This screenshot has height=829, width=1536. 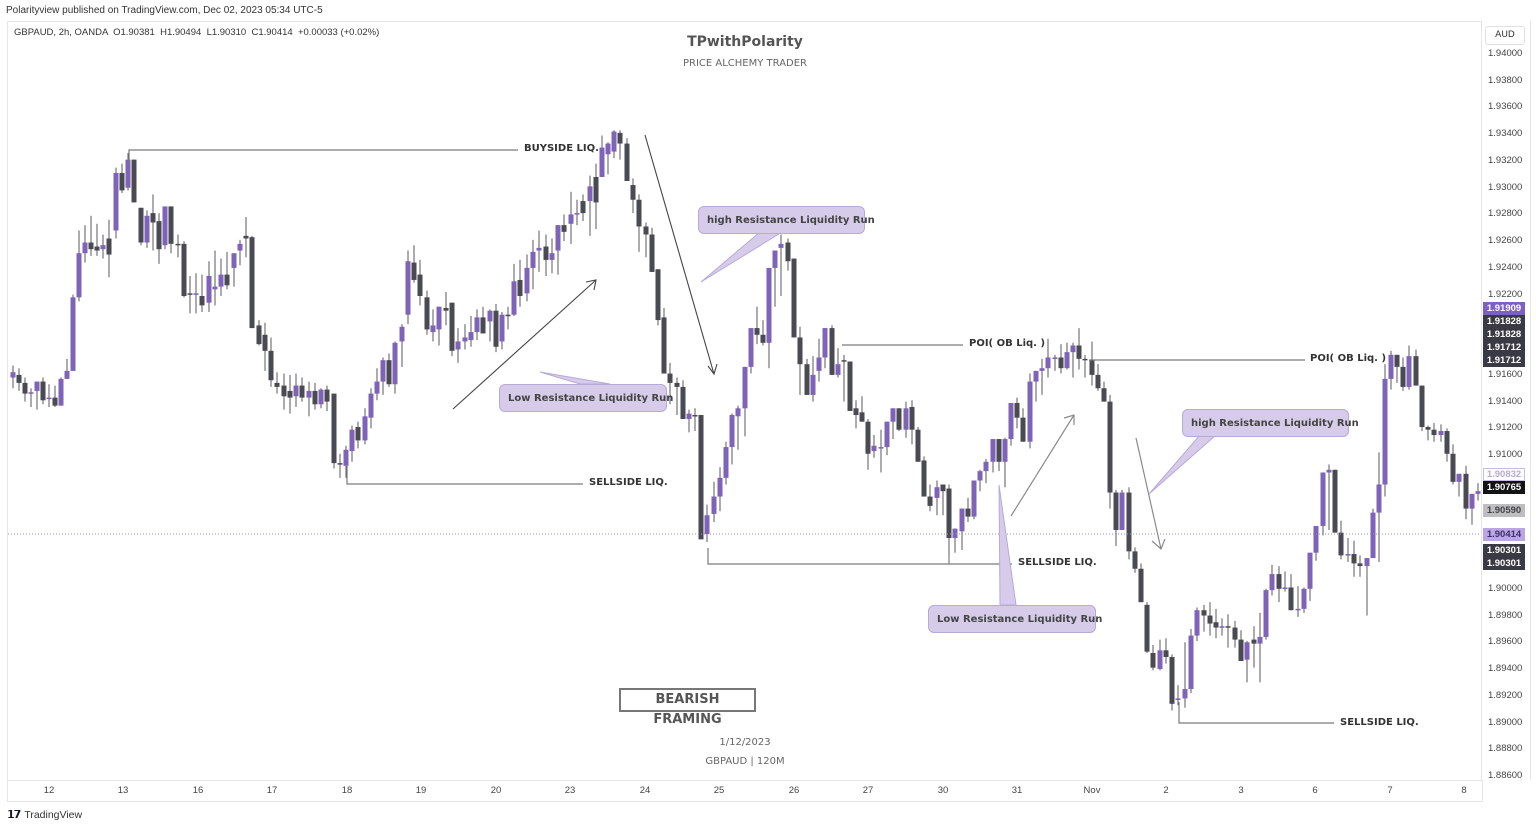 What do you see at coordinates (1505, 35) in the screenshot?
I see `currency-button: AUD` at bounding box center [1505, 35].